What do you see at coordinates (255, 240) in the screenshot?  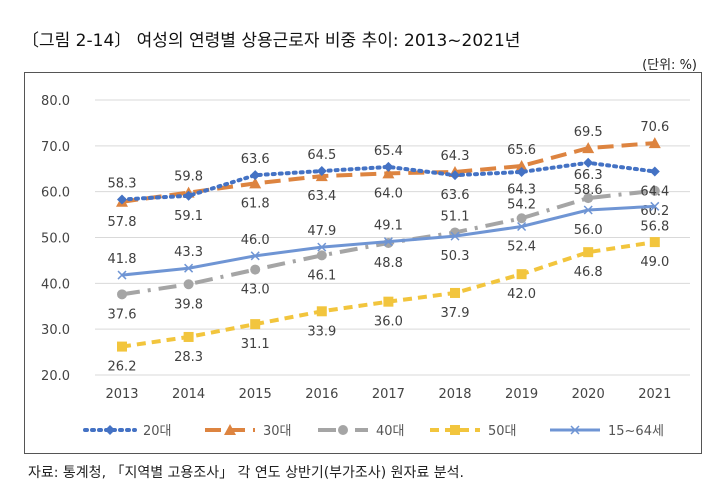 I see `data-label: 46.0` at bounding box center [255, 240].